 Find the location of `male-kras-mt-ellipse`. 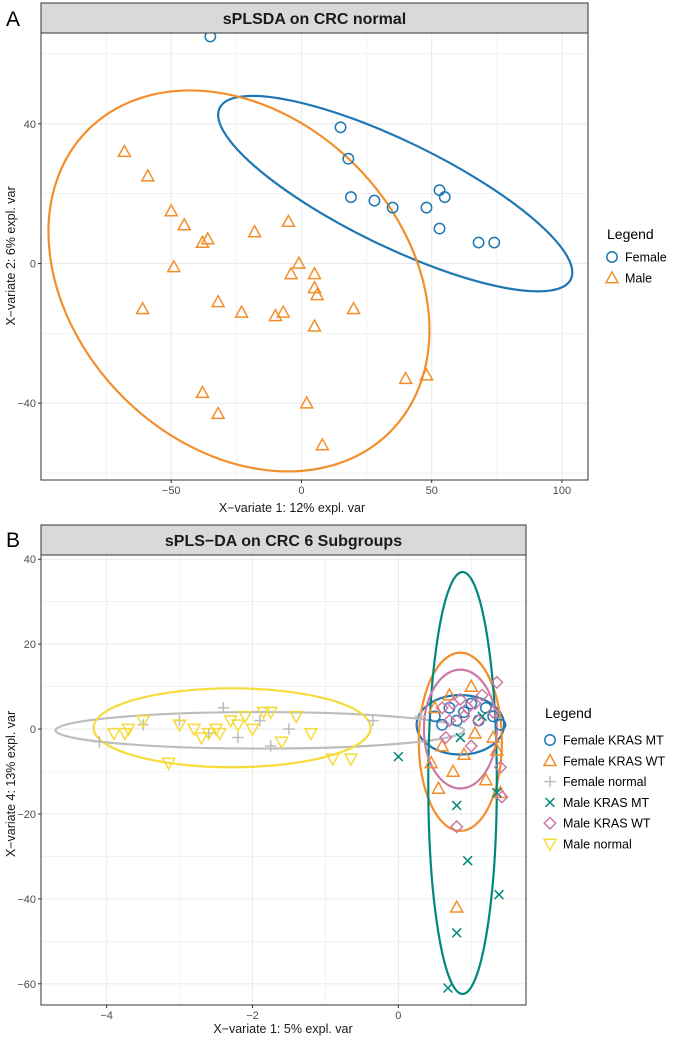

male-kras-mt-ellipse is located at coordinates (462, 783).